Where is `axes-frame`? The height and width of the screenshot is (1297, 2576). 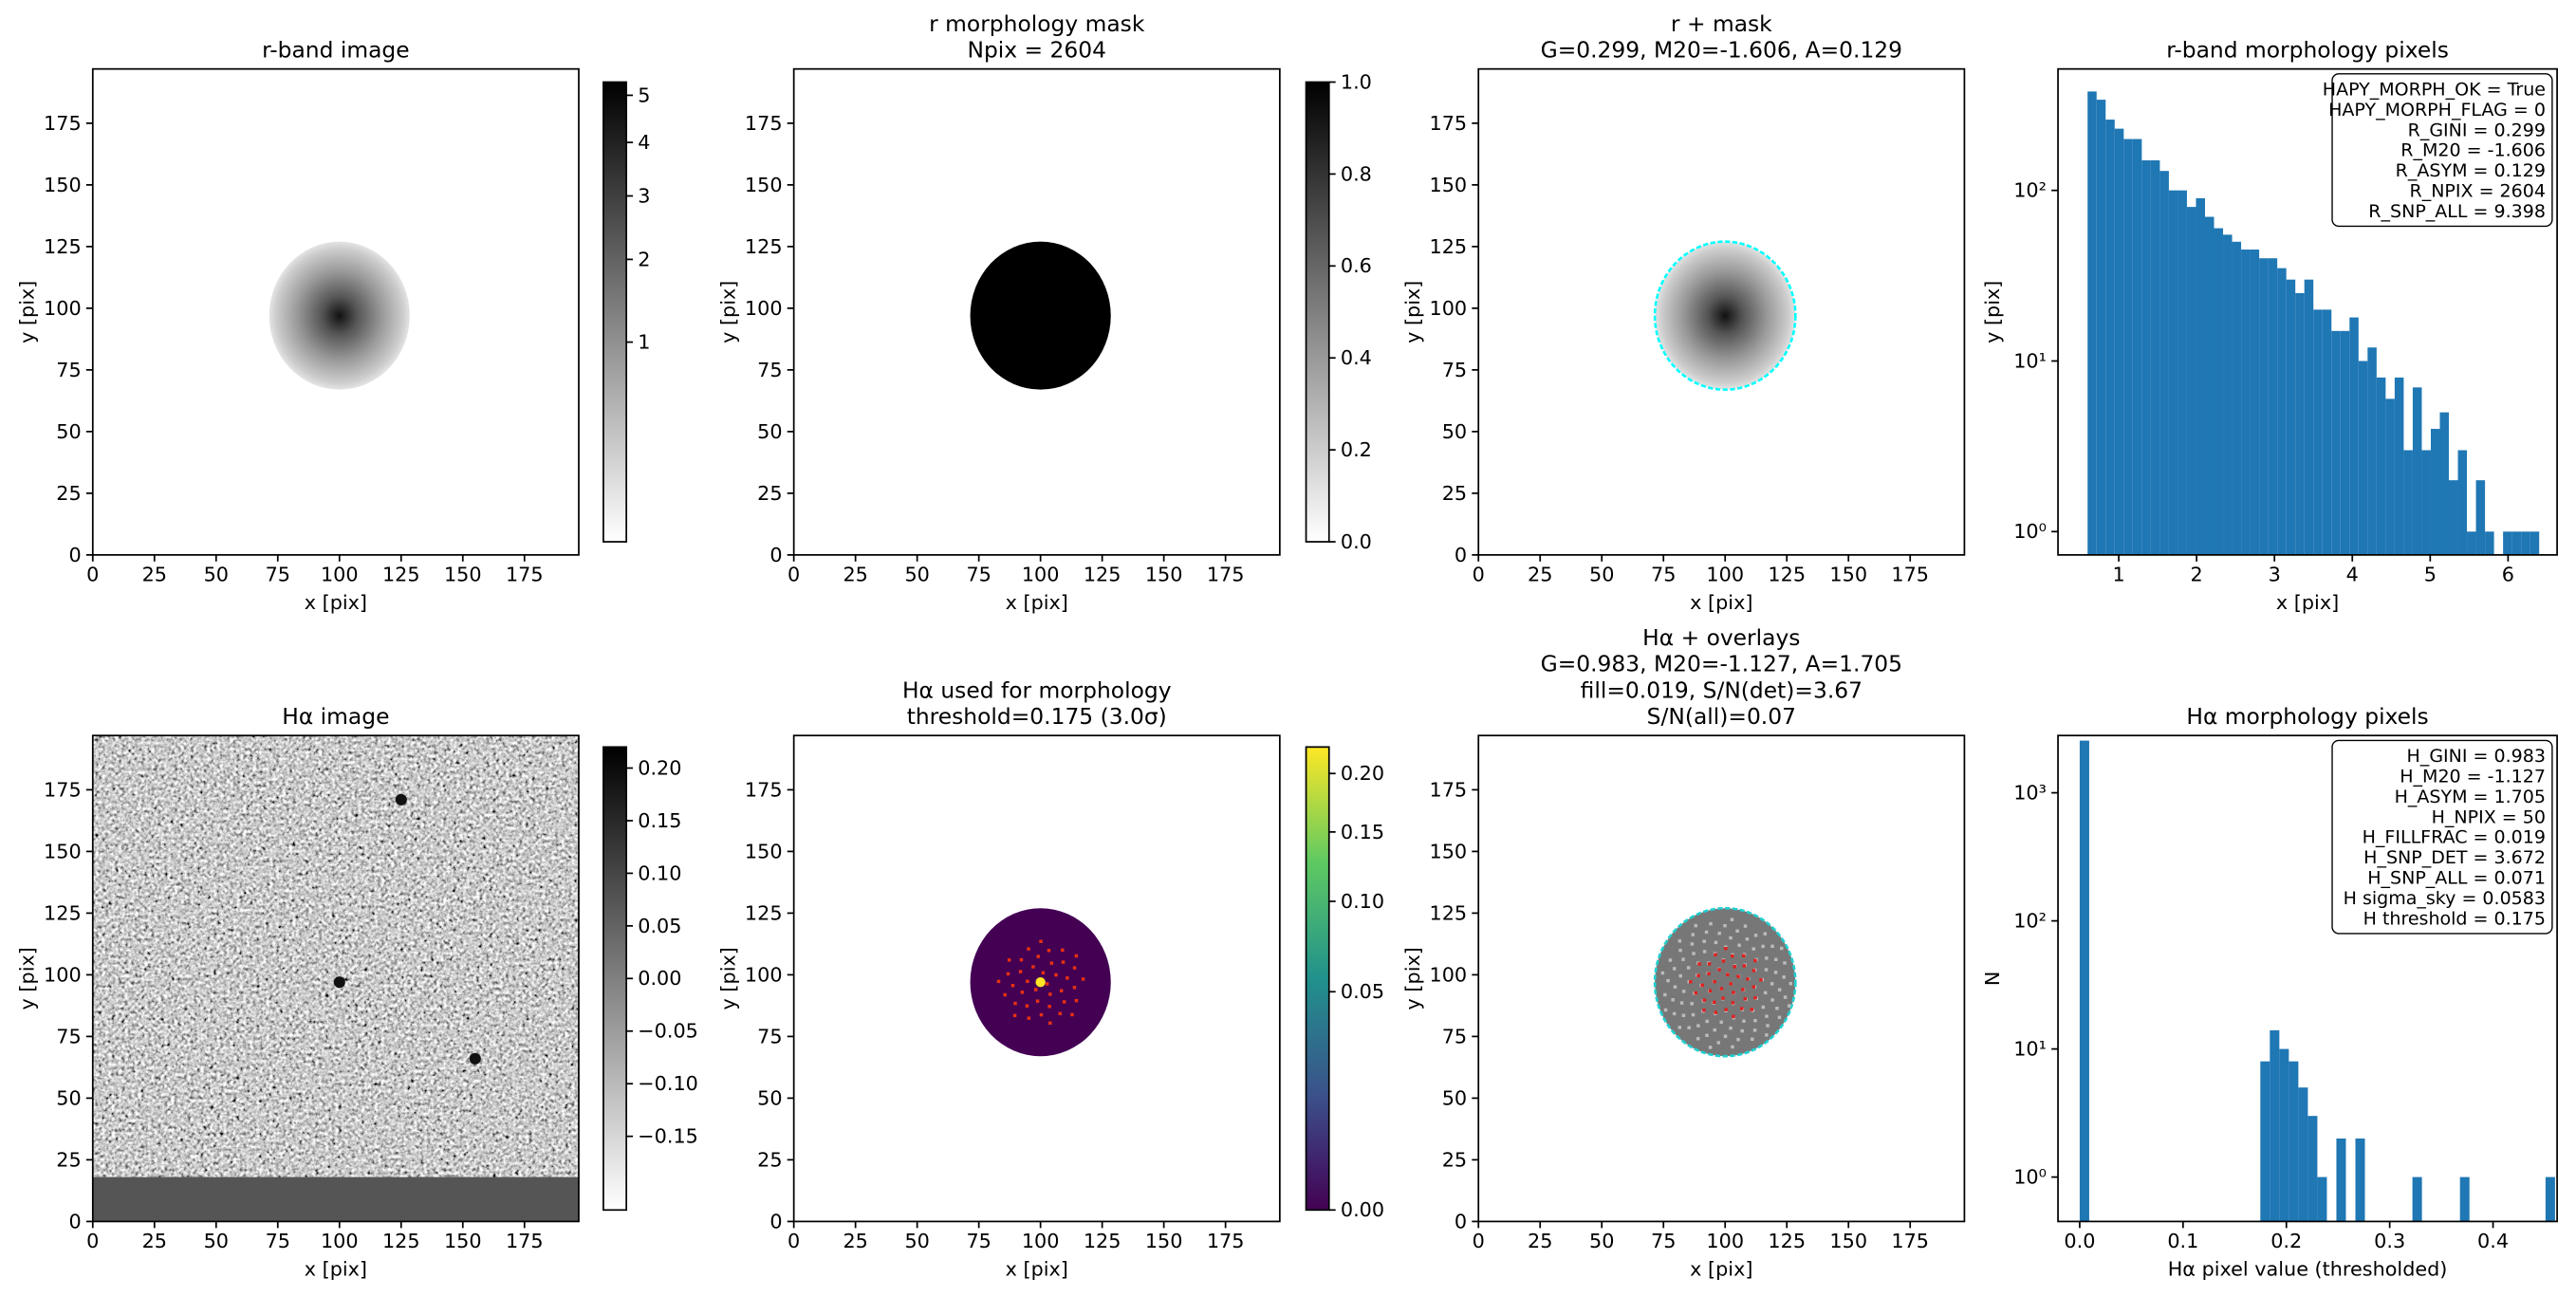 axes-frame is located at coordinates (1721, 979).